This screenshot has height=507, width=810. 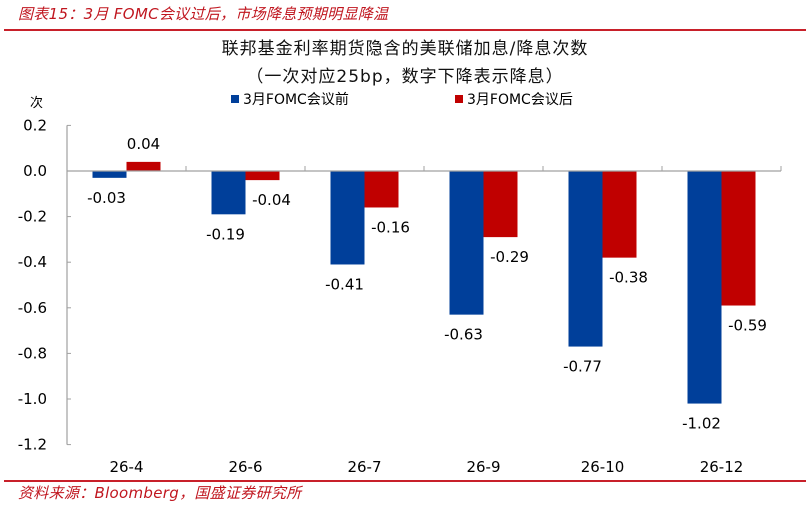 What do you see at coordinates (106, 198) in the screenshot?
I see `data-label: -0.03` at bounding box center [106, 198].